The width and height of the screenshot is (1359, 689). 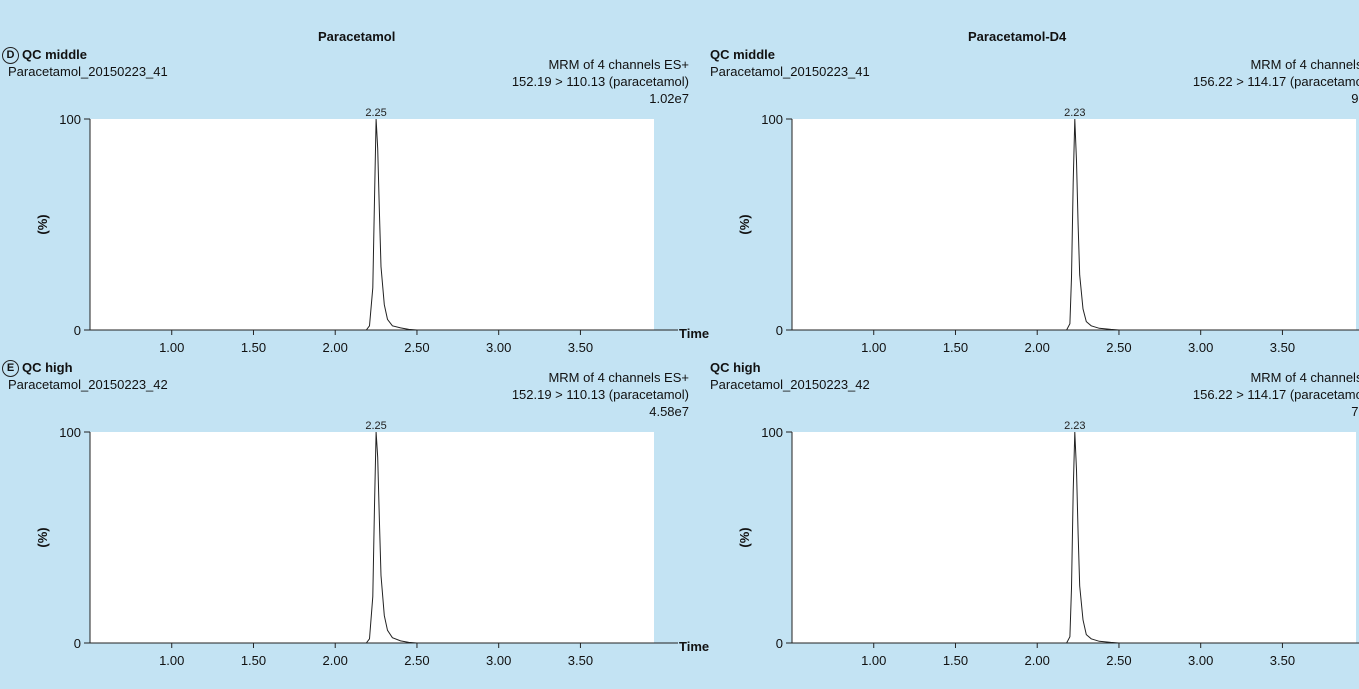 I want to click on panel-letter-badge: E, so click(x=10, y=368).